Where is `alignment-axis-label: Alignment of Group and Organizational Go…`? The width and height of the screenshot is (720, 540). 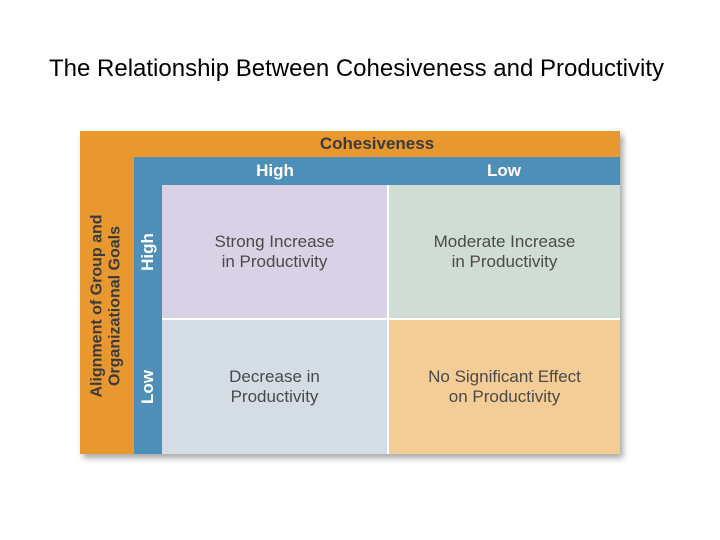
alignment-axis-label: Alignment of Group and Organizational Go… is located at coordinates (107, 305).